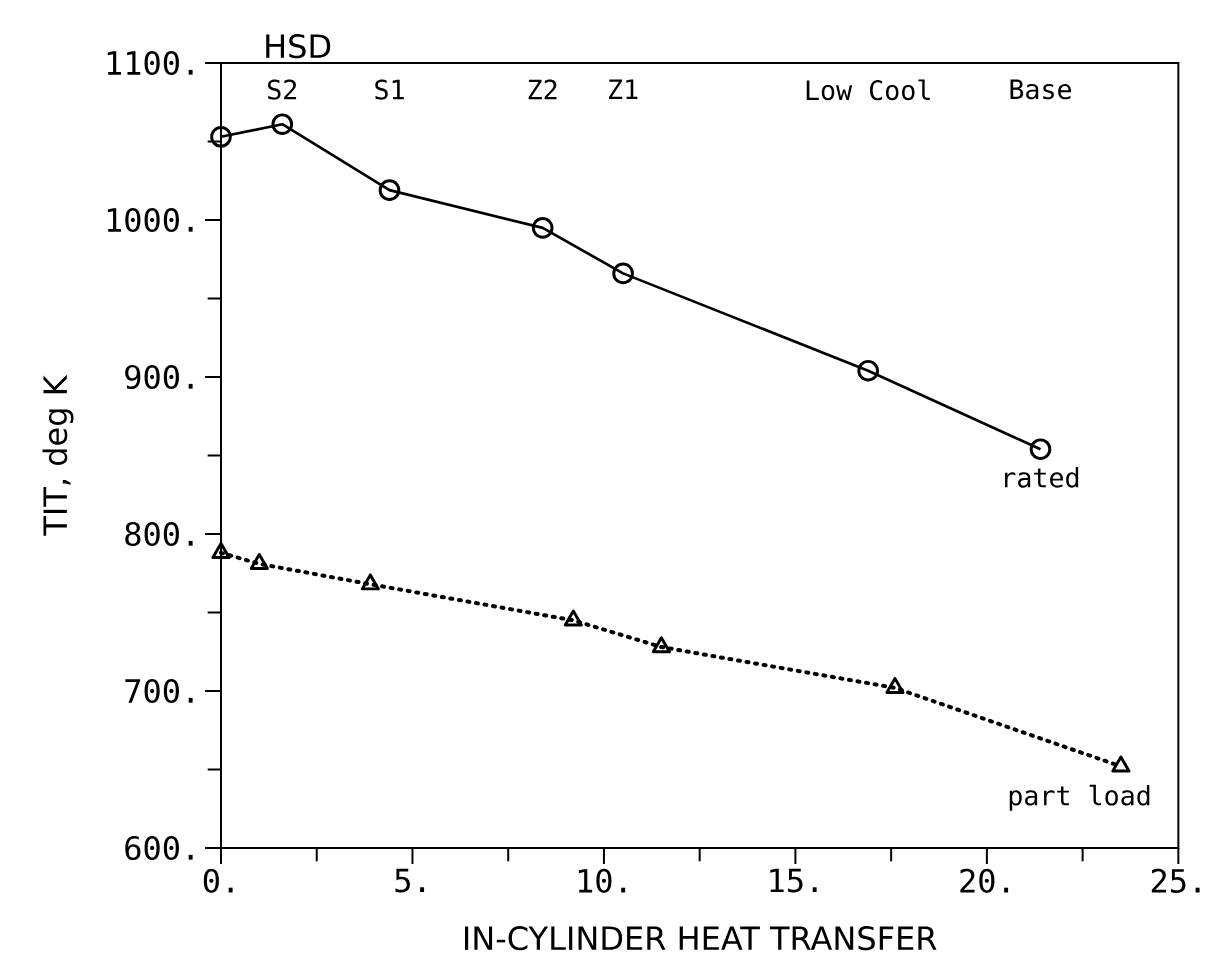  What do you see at coordinates (793, 880) in the screenshot?
I see `x-tick-label: 15.` at bounding box center [793, 880].